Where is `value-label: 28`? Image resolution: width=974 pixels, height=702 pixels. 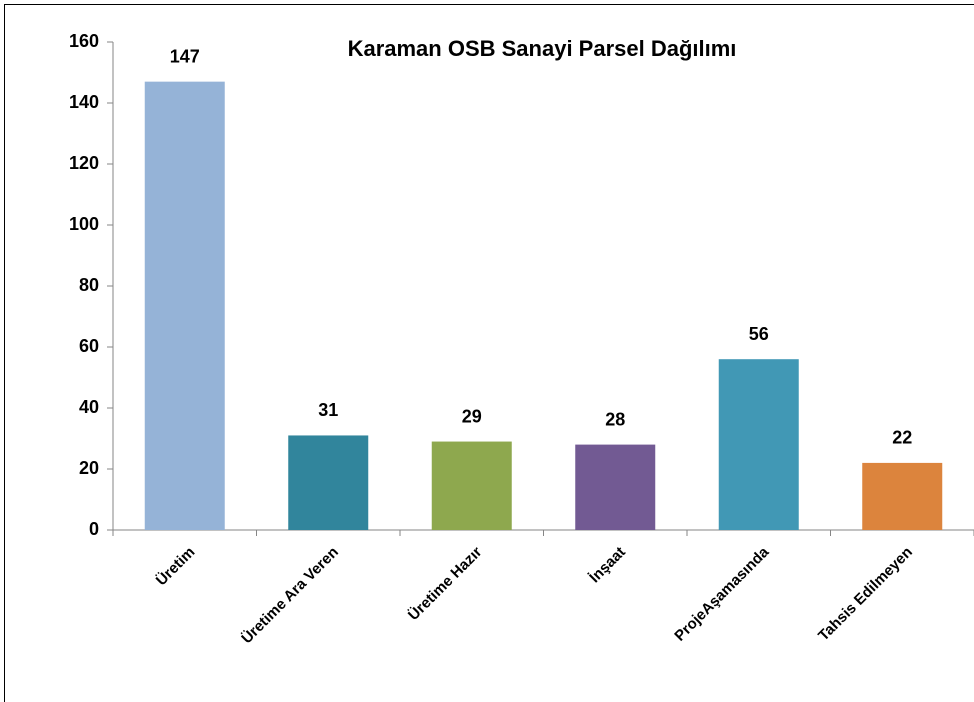
value-label: 28 is located at coordinates (615, 419).